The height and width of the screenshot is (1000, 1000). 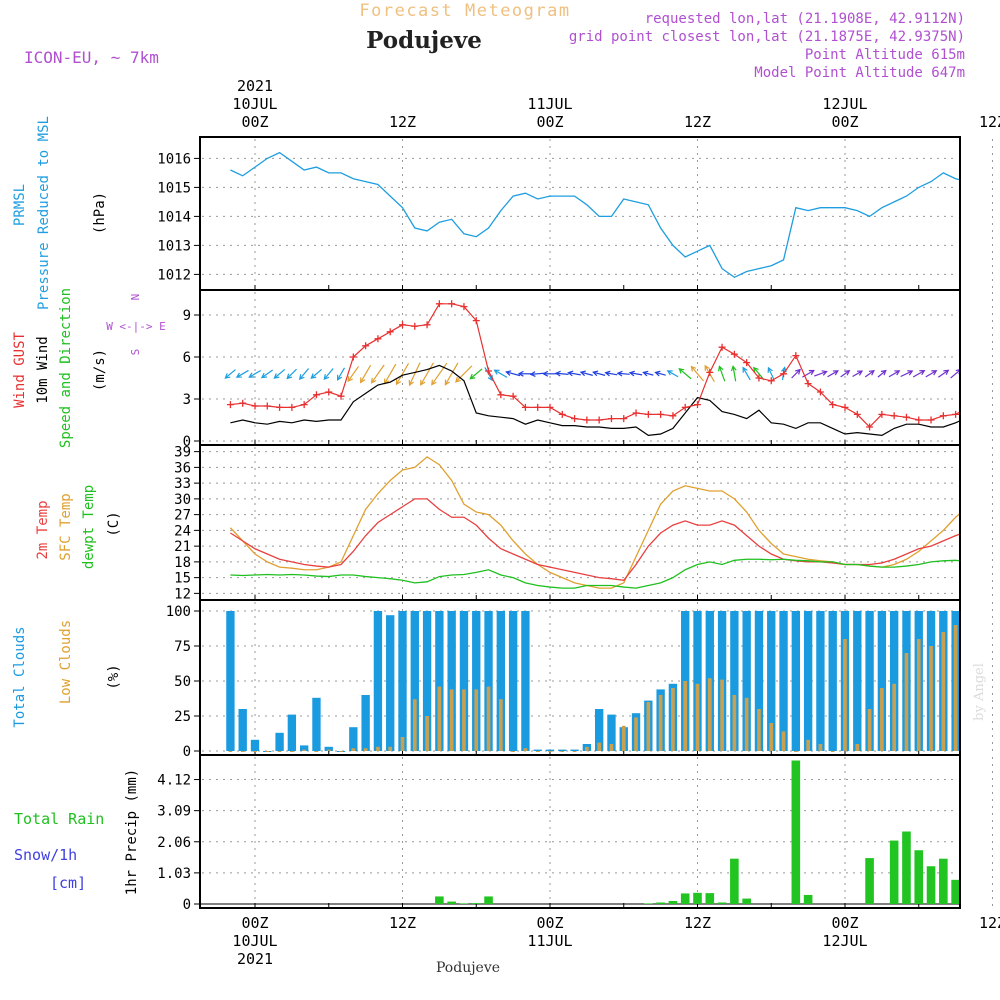 What do you see at coordinates (174, 159) in the screenshot?
I see `pressure-ytick-label: 1016` at bounding box center [174, 159].